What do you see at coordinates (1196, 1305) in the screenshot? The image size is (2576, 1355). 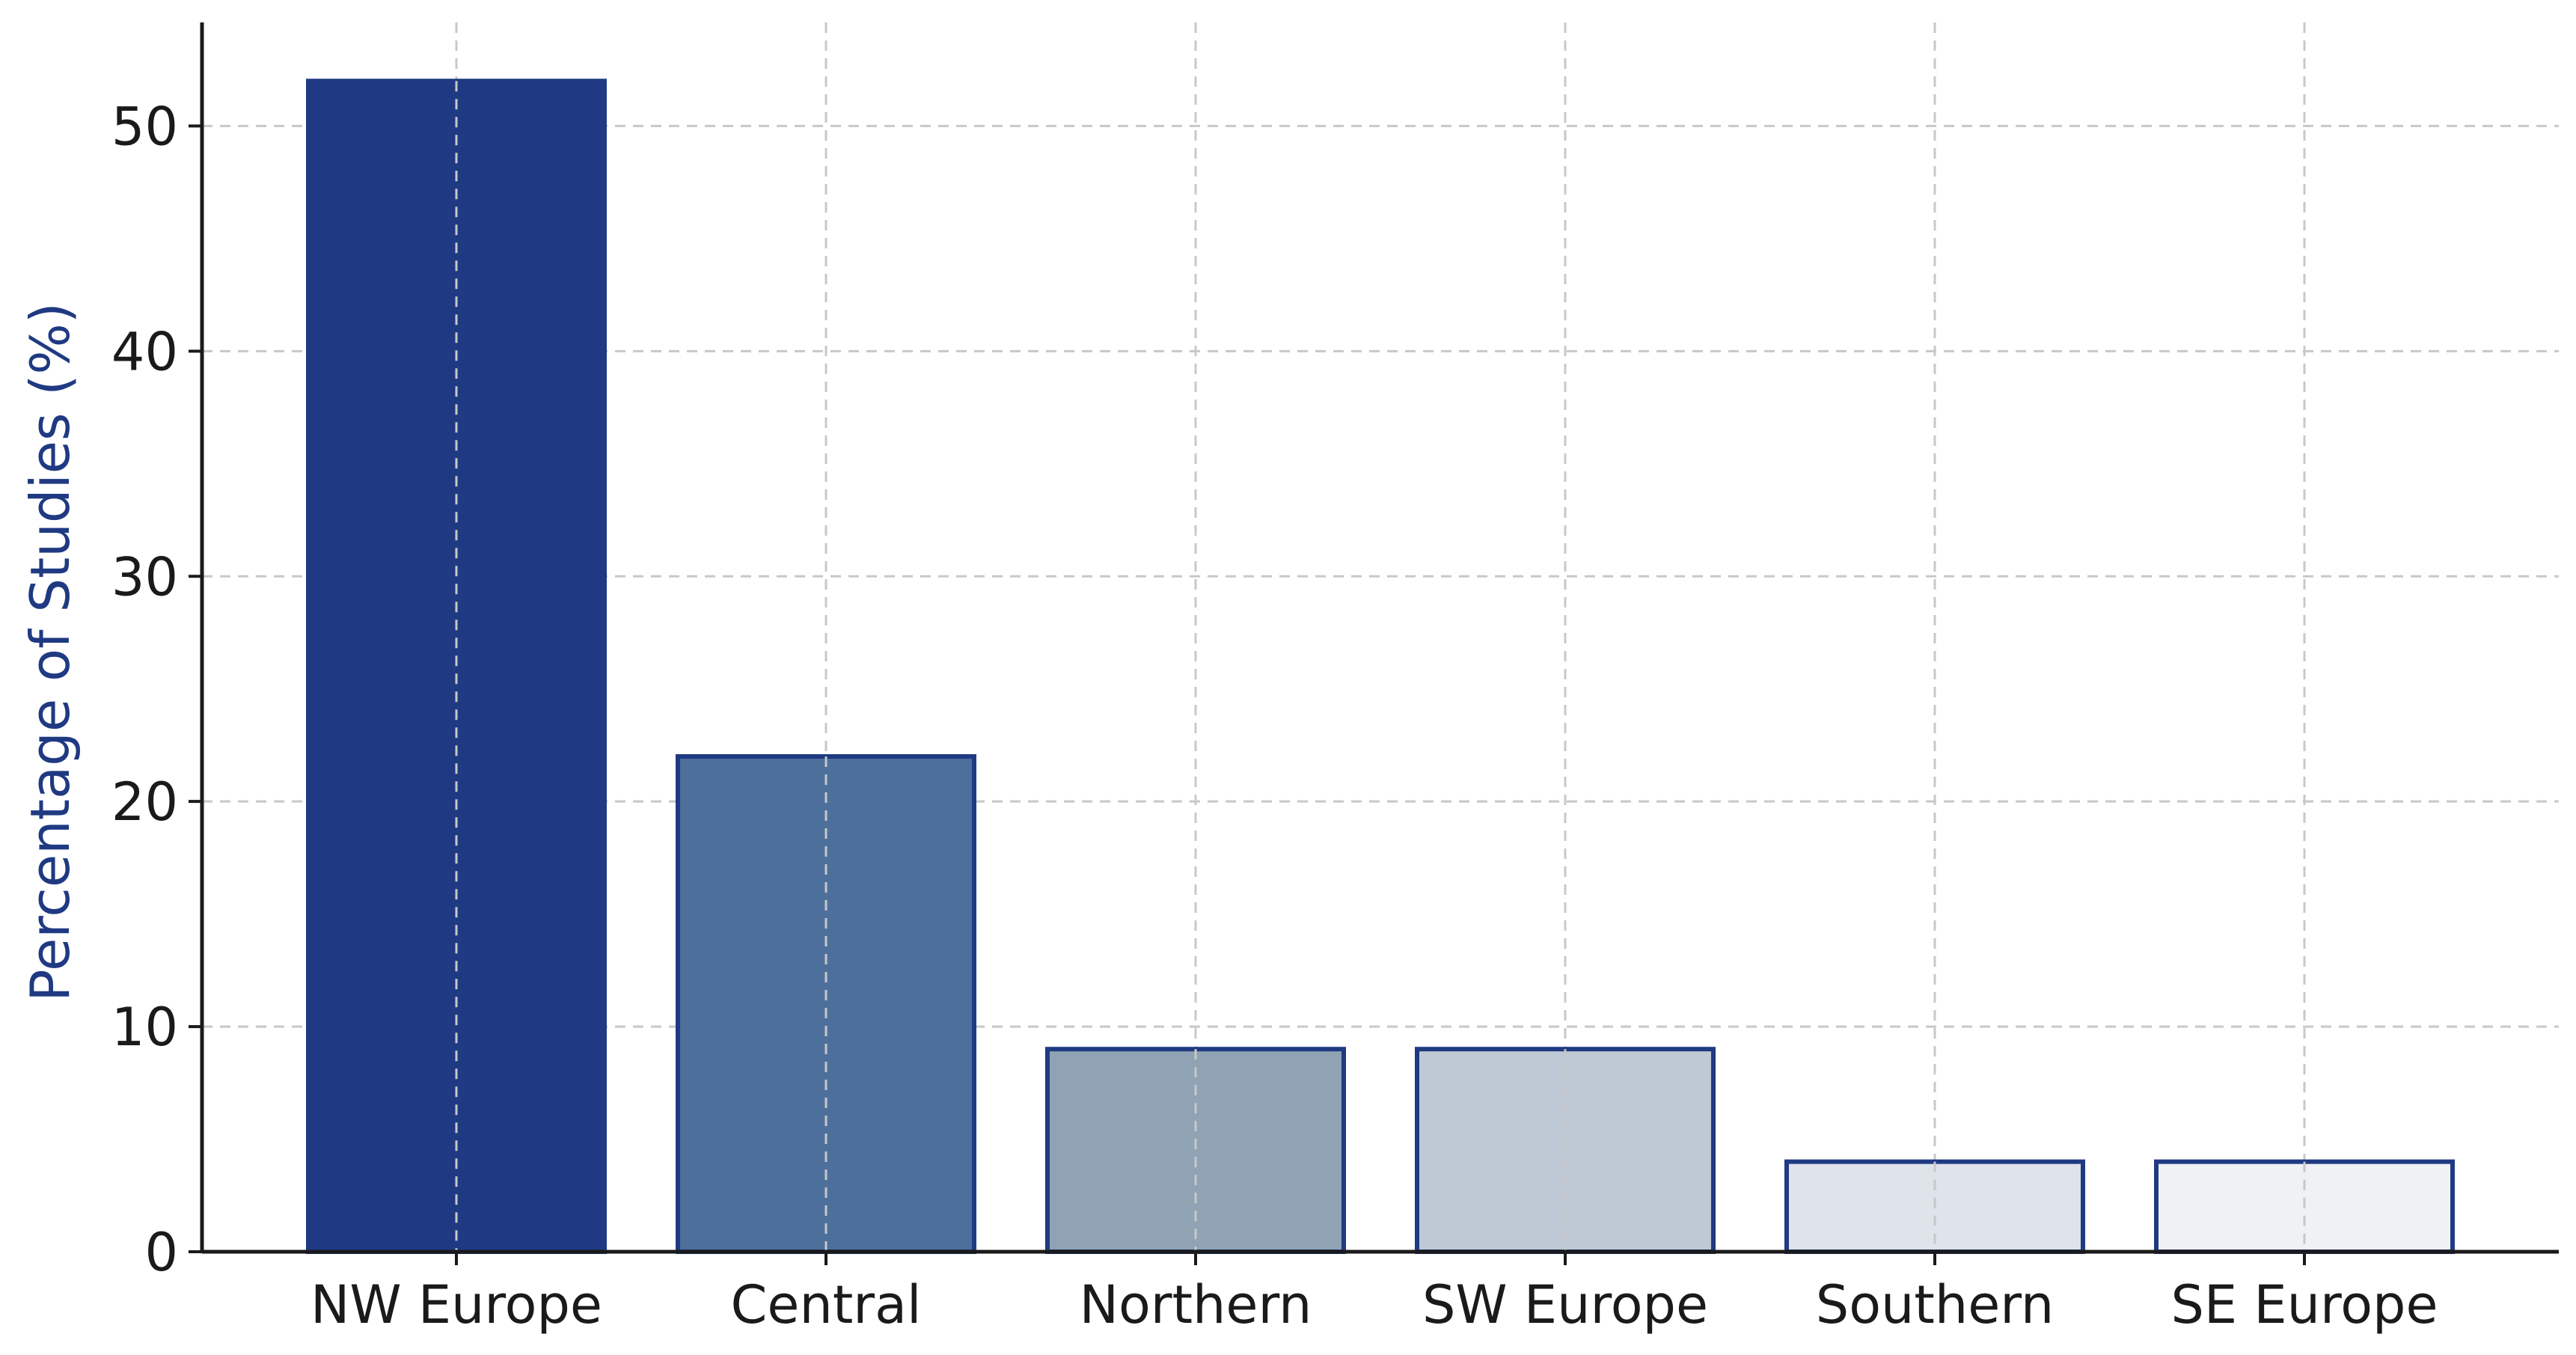 I see `x-tick-label: Northern` at bounding box center [1196, 1305].